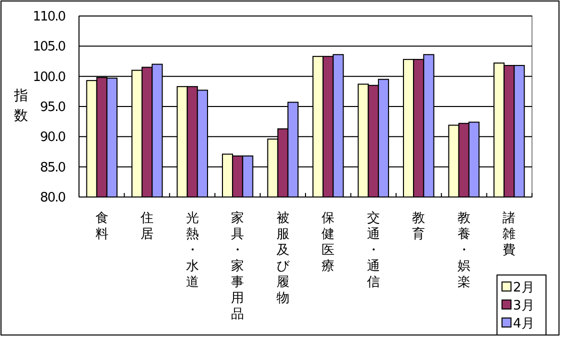  Describe the element at coordinates (53, 168) in the screenshot. I see `y-tick-label: 85.0` at that location.